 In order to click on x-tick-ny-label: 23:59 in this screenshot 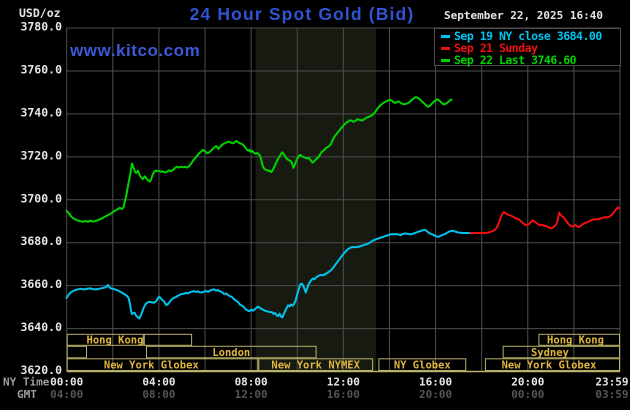, I will do `click(611, 382)`.